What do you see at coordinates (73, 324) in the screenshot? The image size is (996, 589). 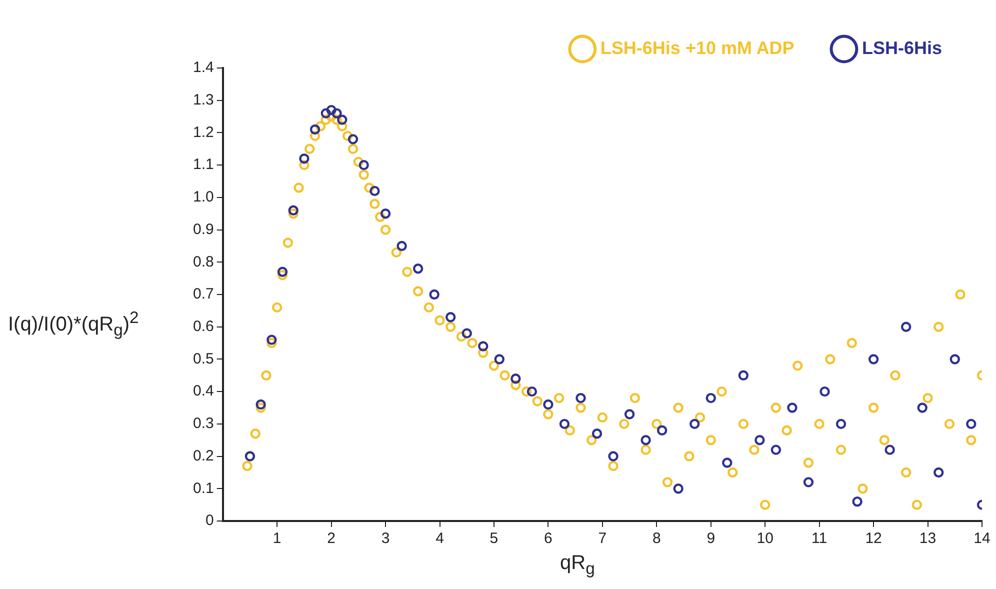 I see `y-axis-title: I(q)/I(0)*(qR$_{g}$)$^{2}$` at bounding box center [73, 324].